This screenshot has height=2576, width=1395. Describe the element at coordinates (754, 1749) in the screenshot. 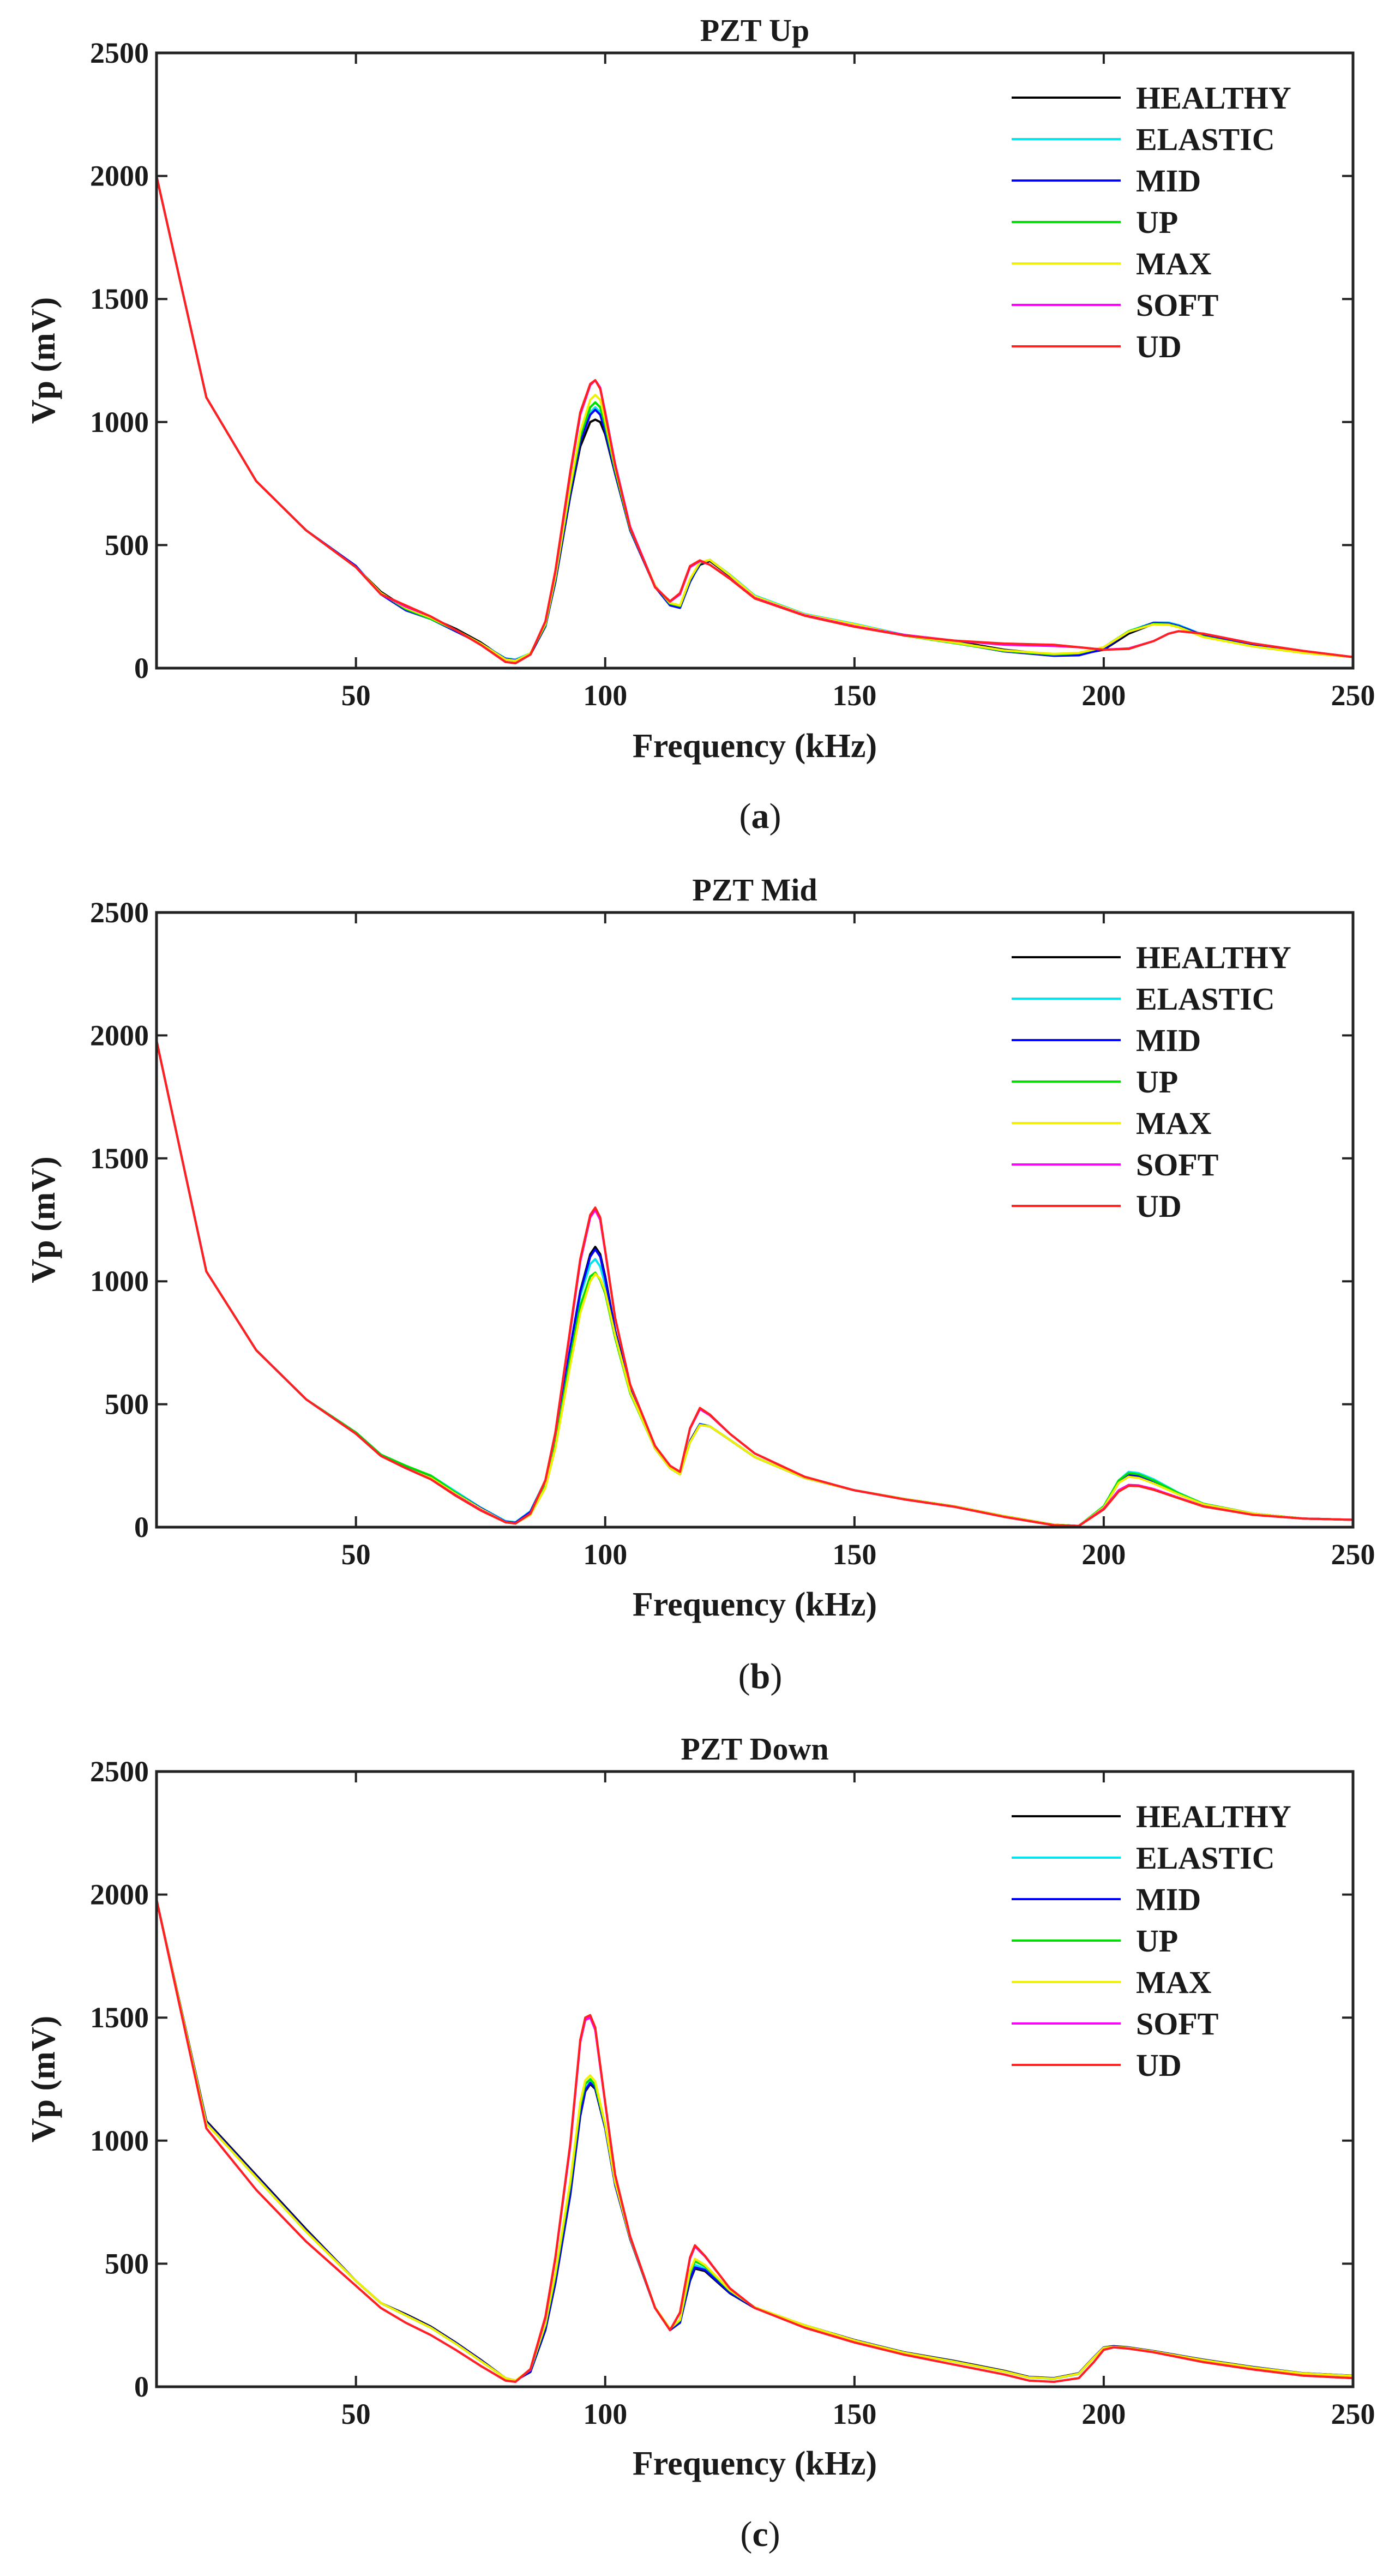

I see `chart-title: PZT Down` at that location.